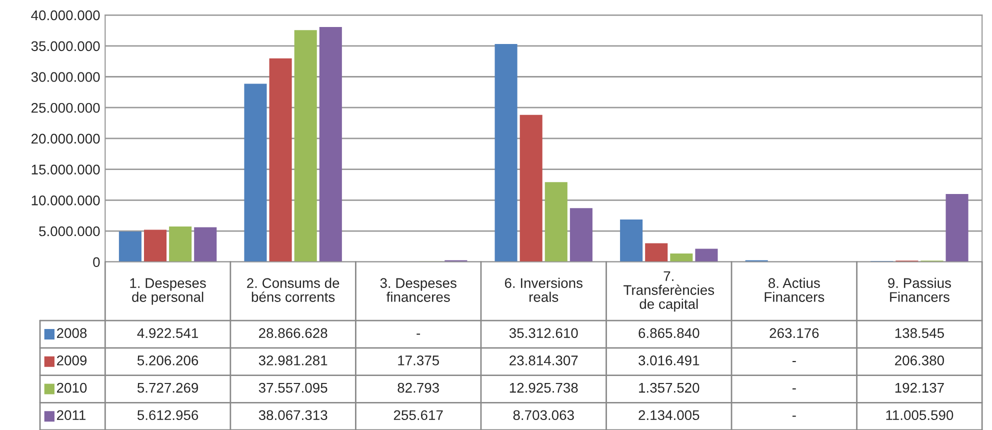 The width and height of the screenshot is (992, 430). Describe the element at coordinates (65, 77) in the screenshot. I see `y-tick-label: 30.000.000` at that location.